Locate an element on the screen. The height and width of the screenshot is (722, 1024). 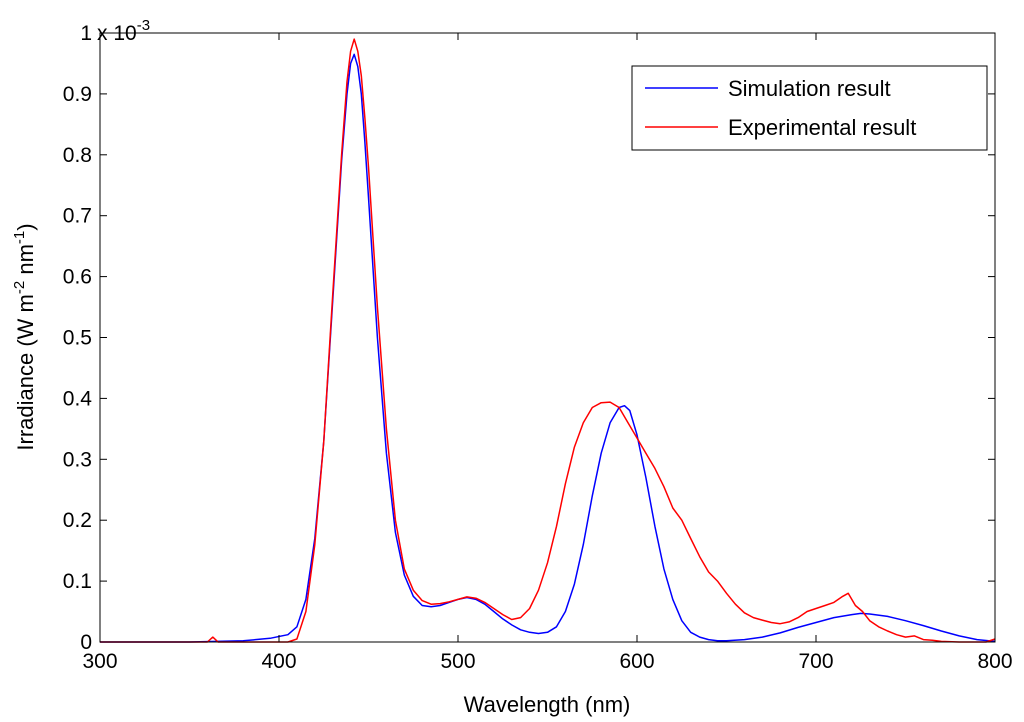
legend-label-simulation: Simulation result is located at coordinates (809, 88).